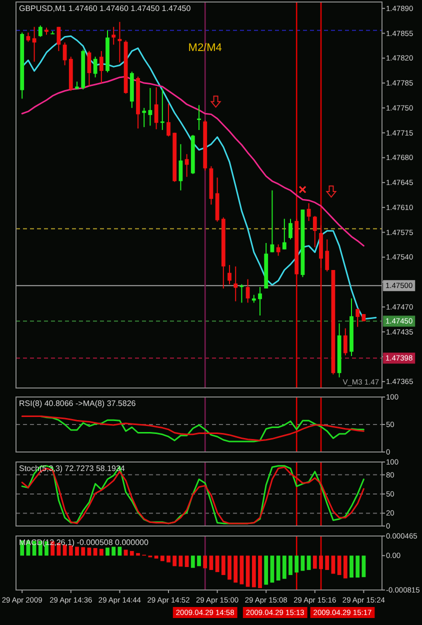 This screenshot has width=422, height=625. I want to click on annotation: M2/M4, so click(205, 48).